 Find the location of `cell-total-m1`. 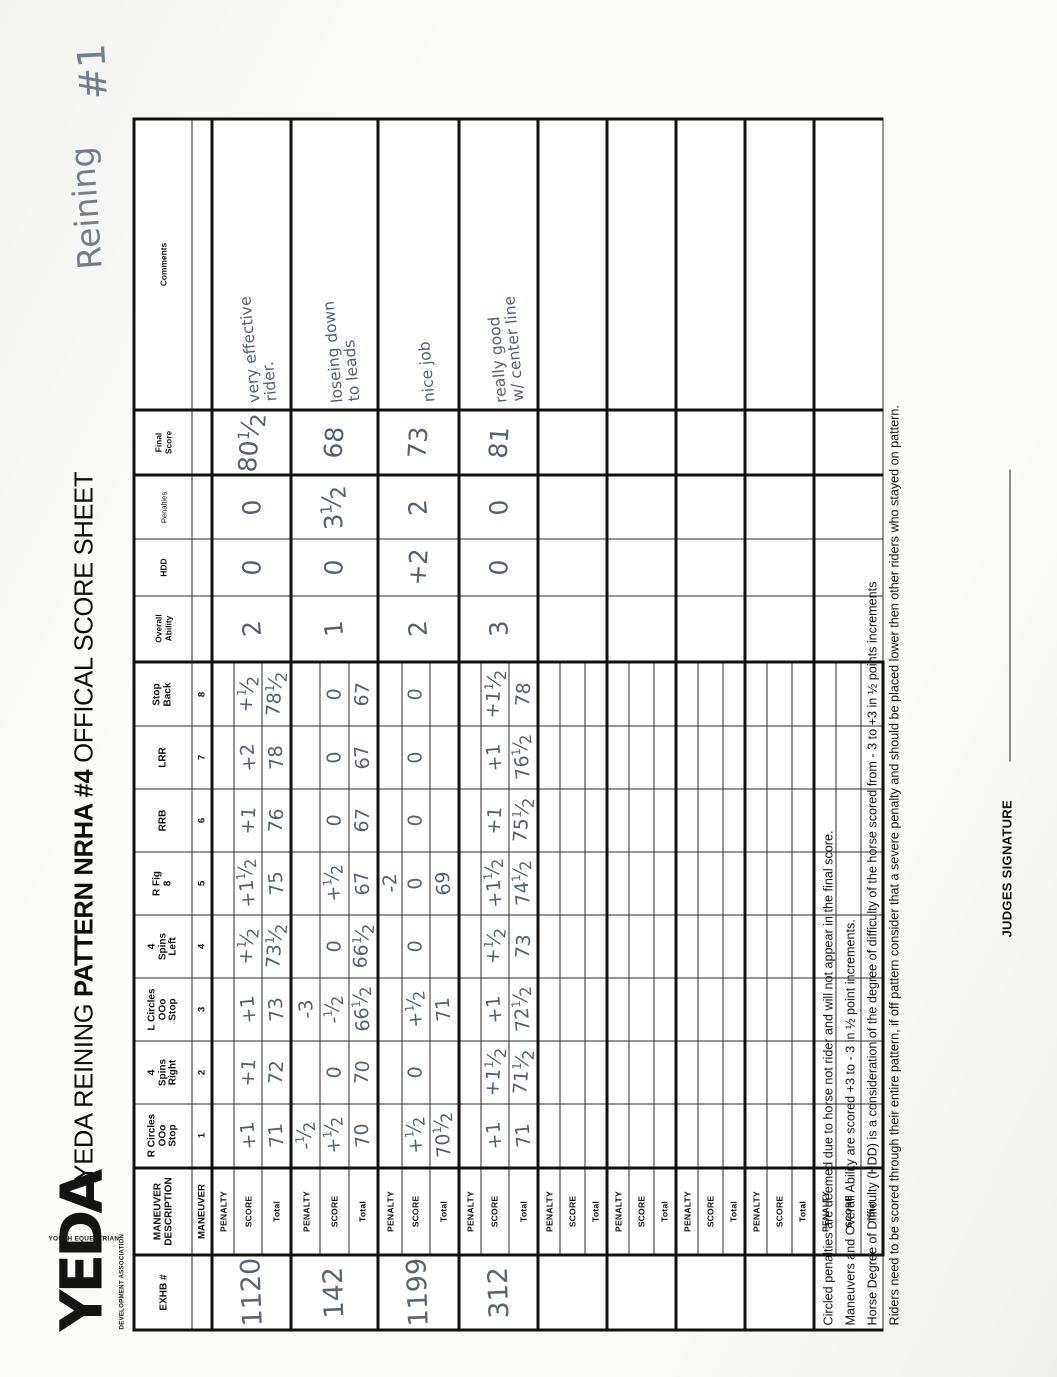

cell-total-m1 is located at coordinates (664, 1135).